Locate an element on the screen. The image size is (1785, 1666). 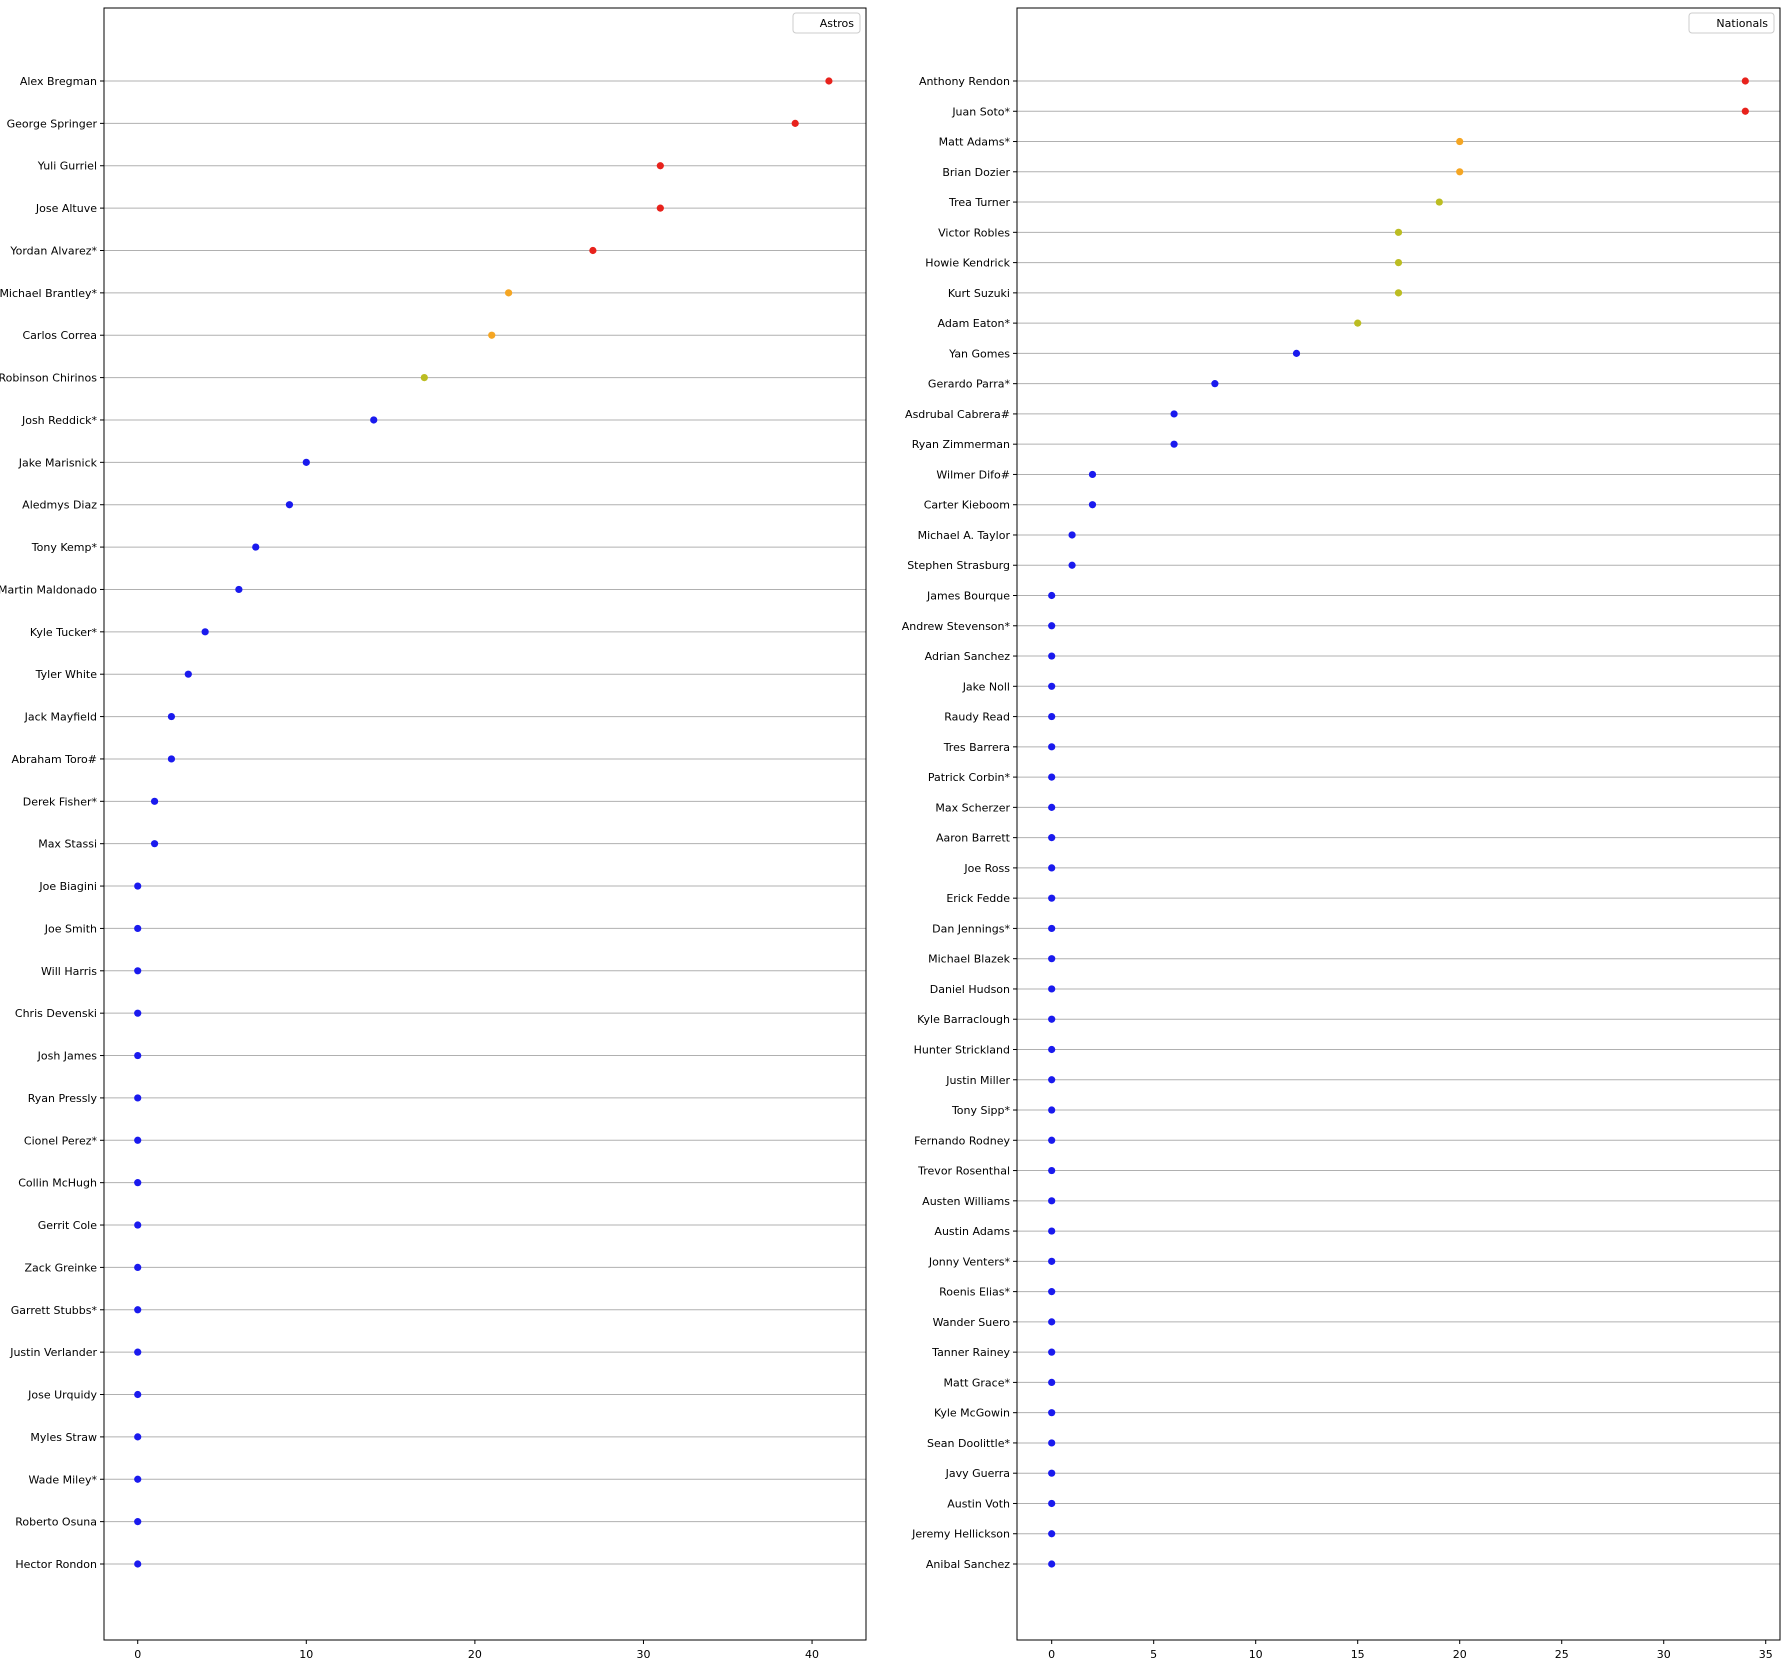
y-tick-label: Garrett Stubbs* is located at coordinates (54, 1310).